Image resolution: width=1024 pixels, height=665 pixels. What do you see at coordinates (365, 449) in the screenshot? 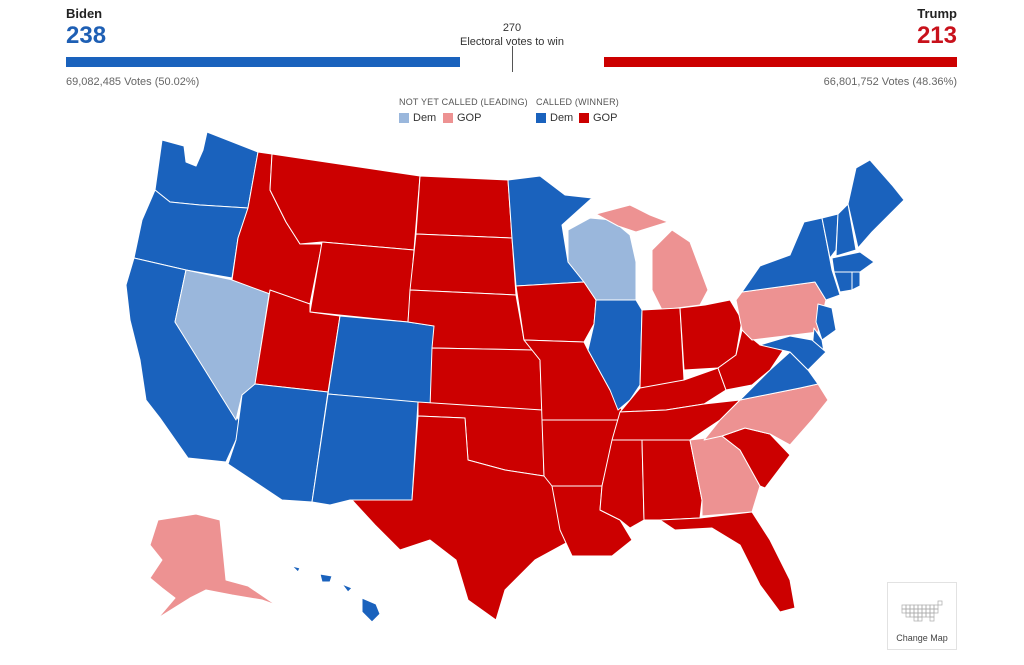
I see `state-nm` at bounding box center [365, 449].